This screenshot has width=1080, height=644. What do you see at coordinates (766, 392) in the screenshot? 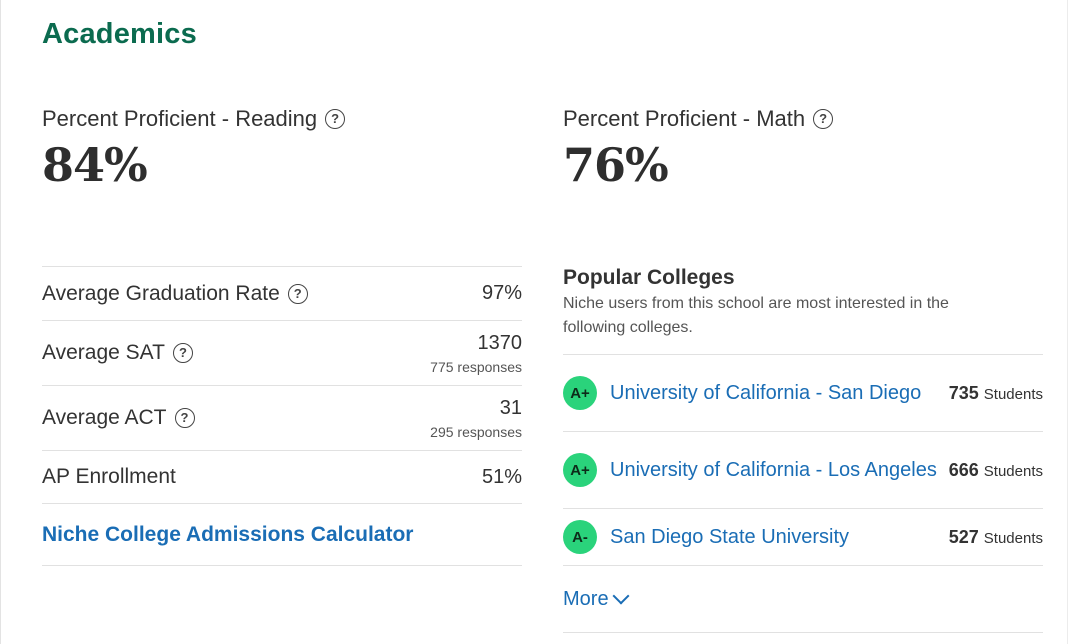
I see `college-name-link: University of California - San Diego` at bounding box center [766, 392].